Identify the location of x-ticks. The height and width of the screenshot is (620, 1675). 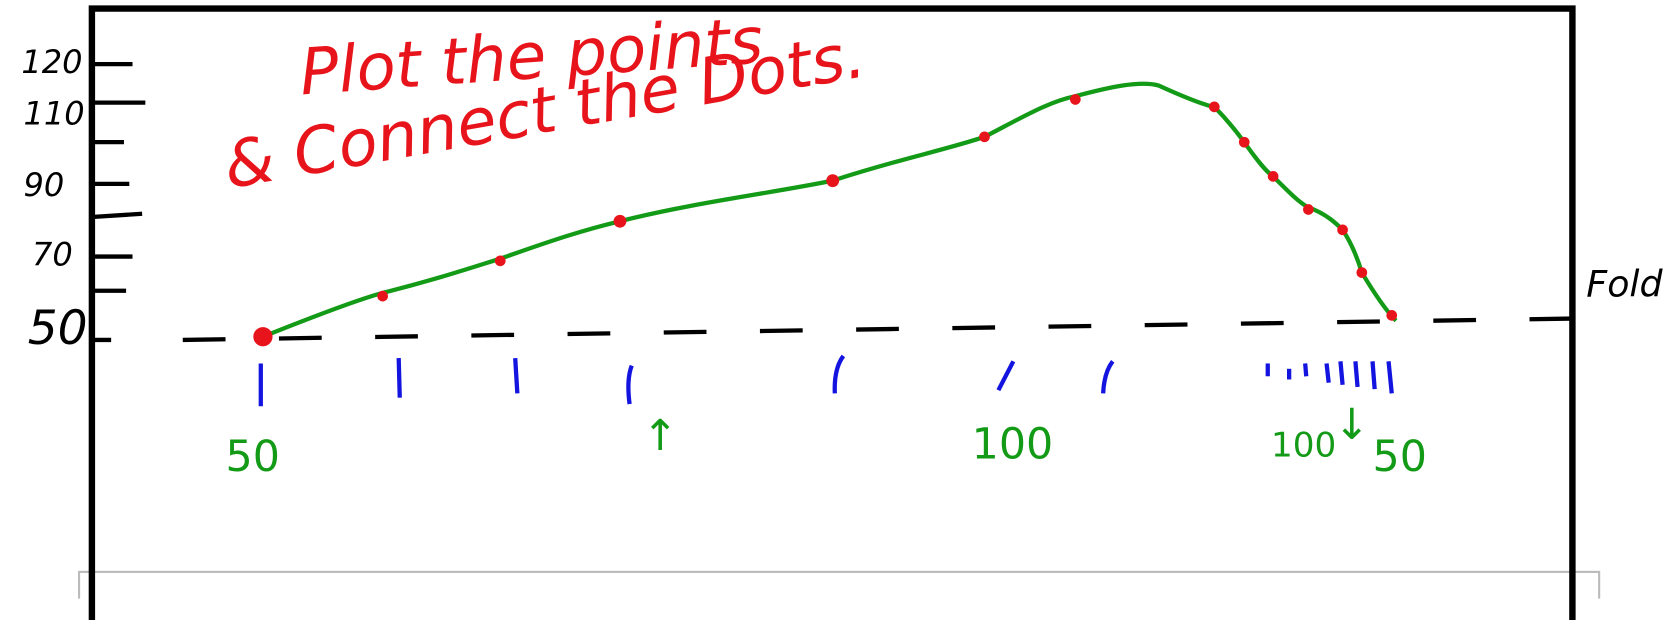
(826, 380).